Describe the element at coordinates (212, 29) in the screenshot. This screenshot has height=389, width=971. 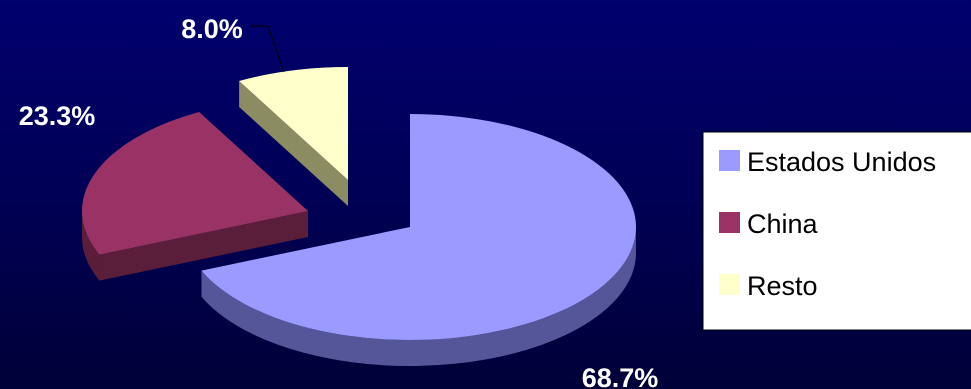
I see `data-label-resto: 8.0%` at that location.